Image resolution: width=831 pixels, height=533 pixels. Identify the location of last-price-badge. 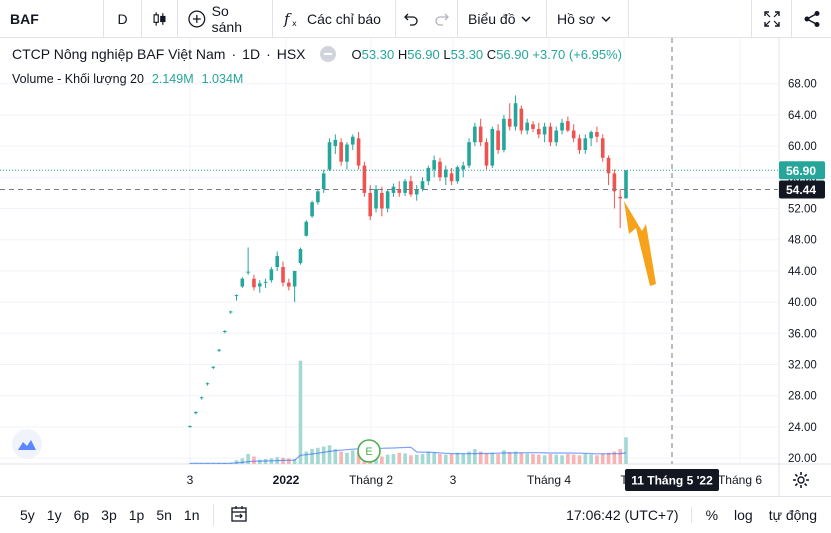
(802, 170).